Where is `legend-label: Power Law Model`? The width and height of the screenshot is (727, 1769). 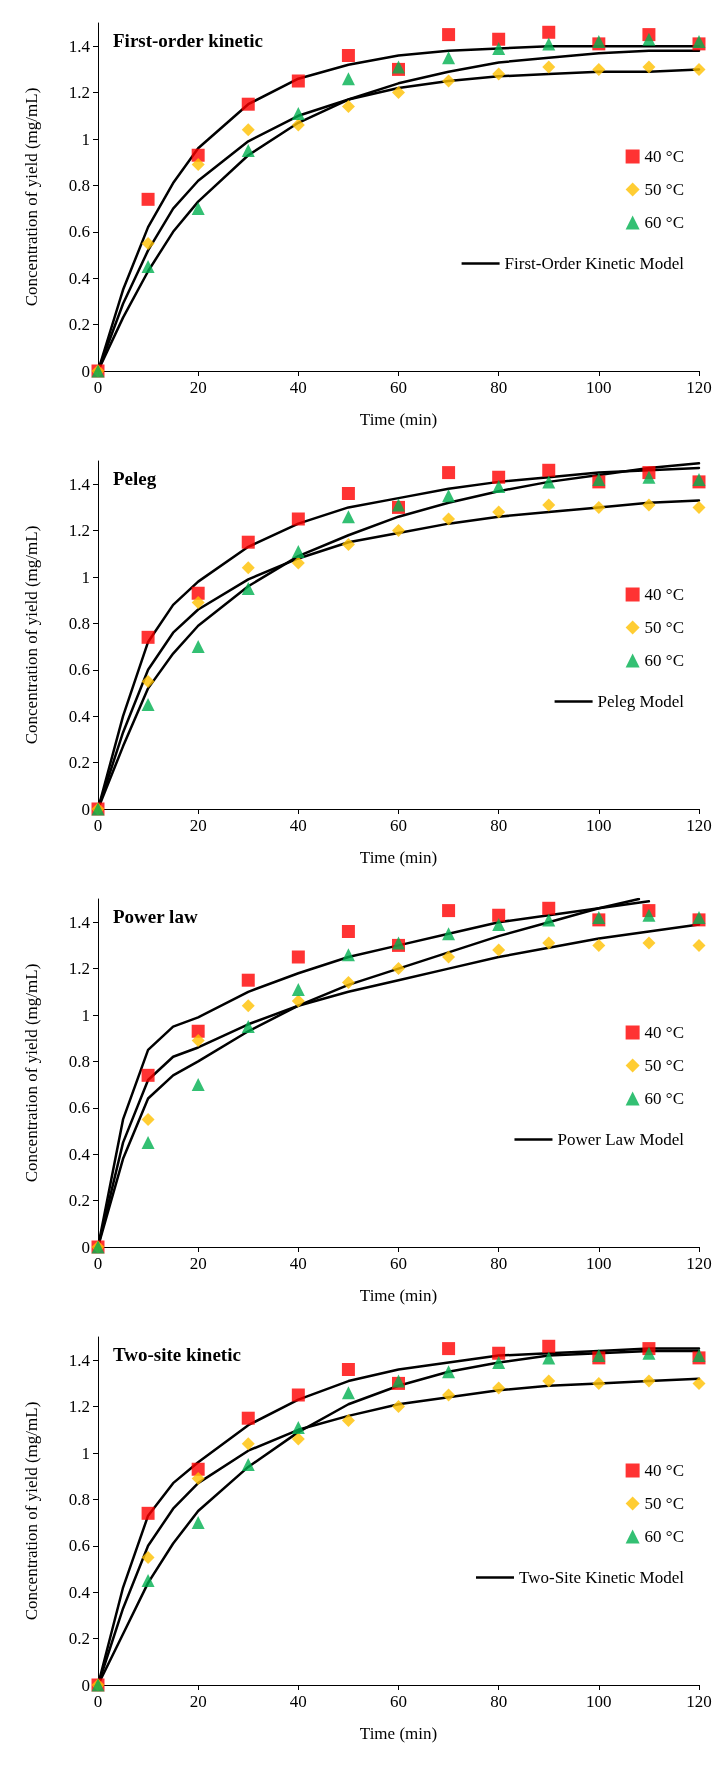
legend-label: Power Law Model is located at coordinates (621, 1139).